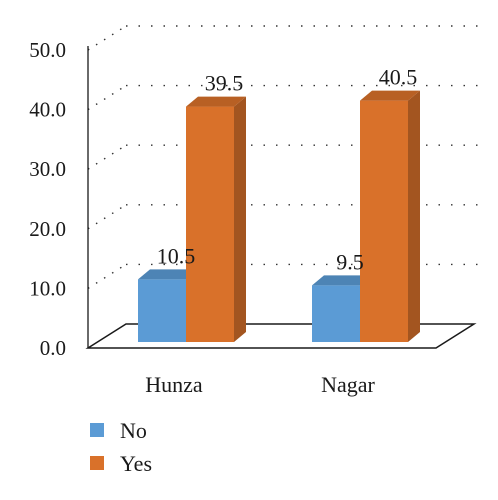  Describe the element at coordinates (136, 463) in the screenshot. I see `legend-label: Yes` at that location.